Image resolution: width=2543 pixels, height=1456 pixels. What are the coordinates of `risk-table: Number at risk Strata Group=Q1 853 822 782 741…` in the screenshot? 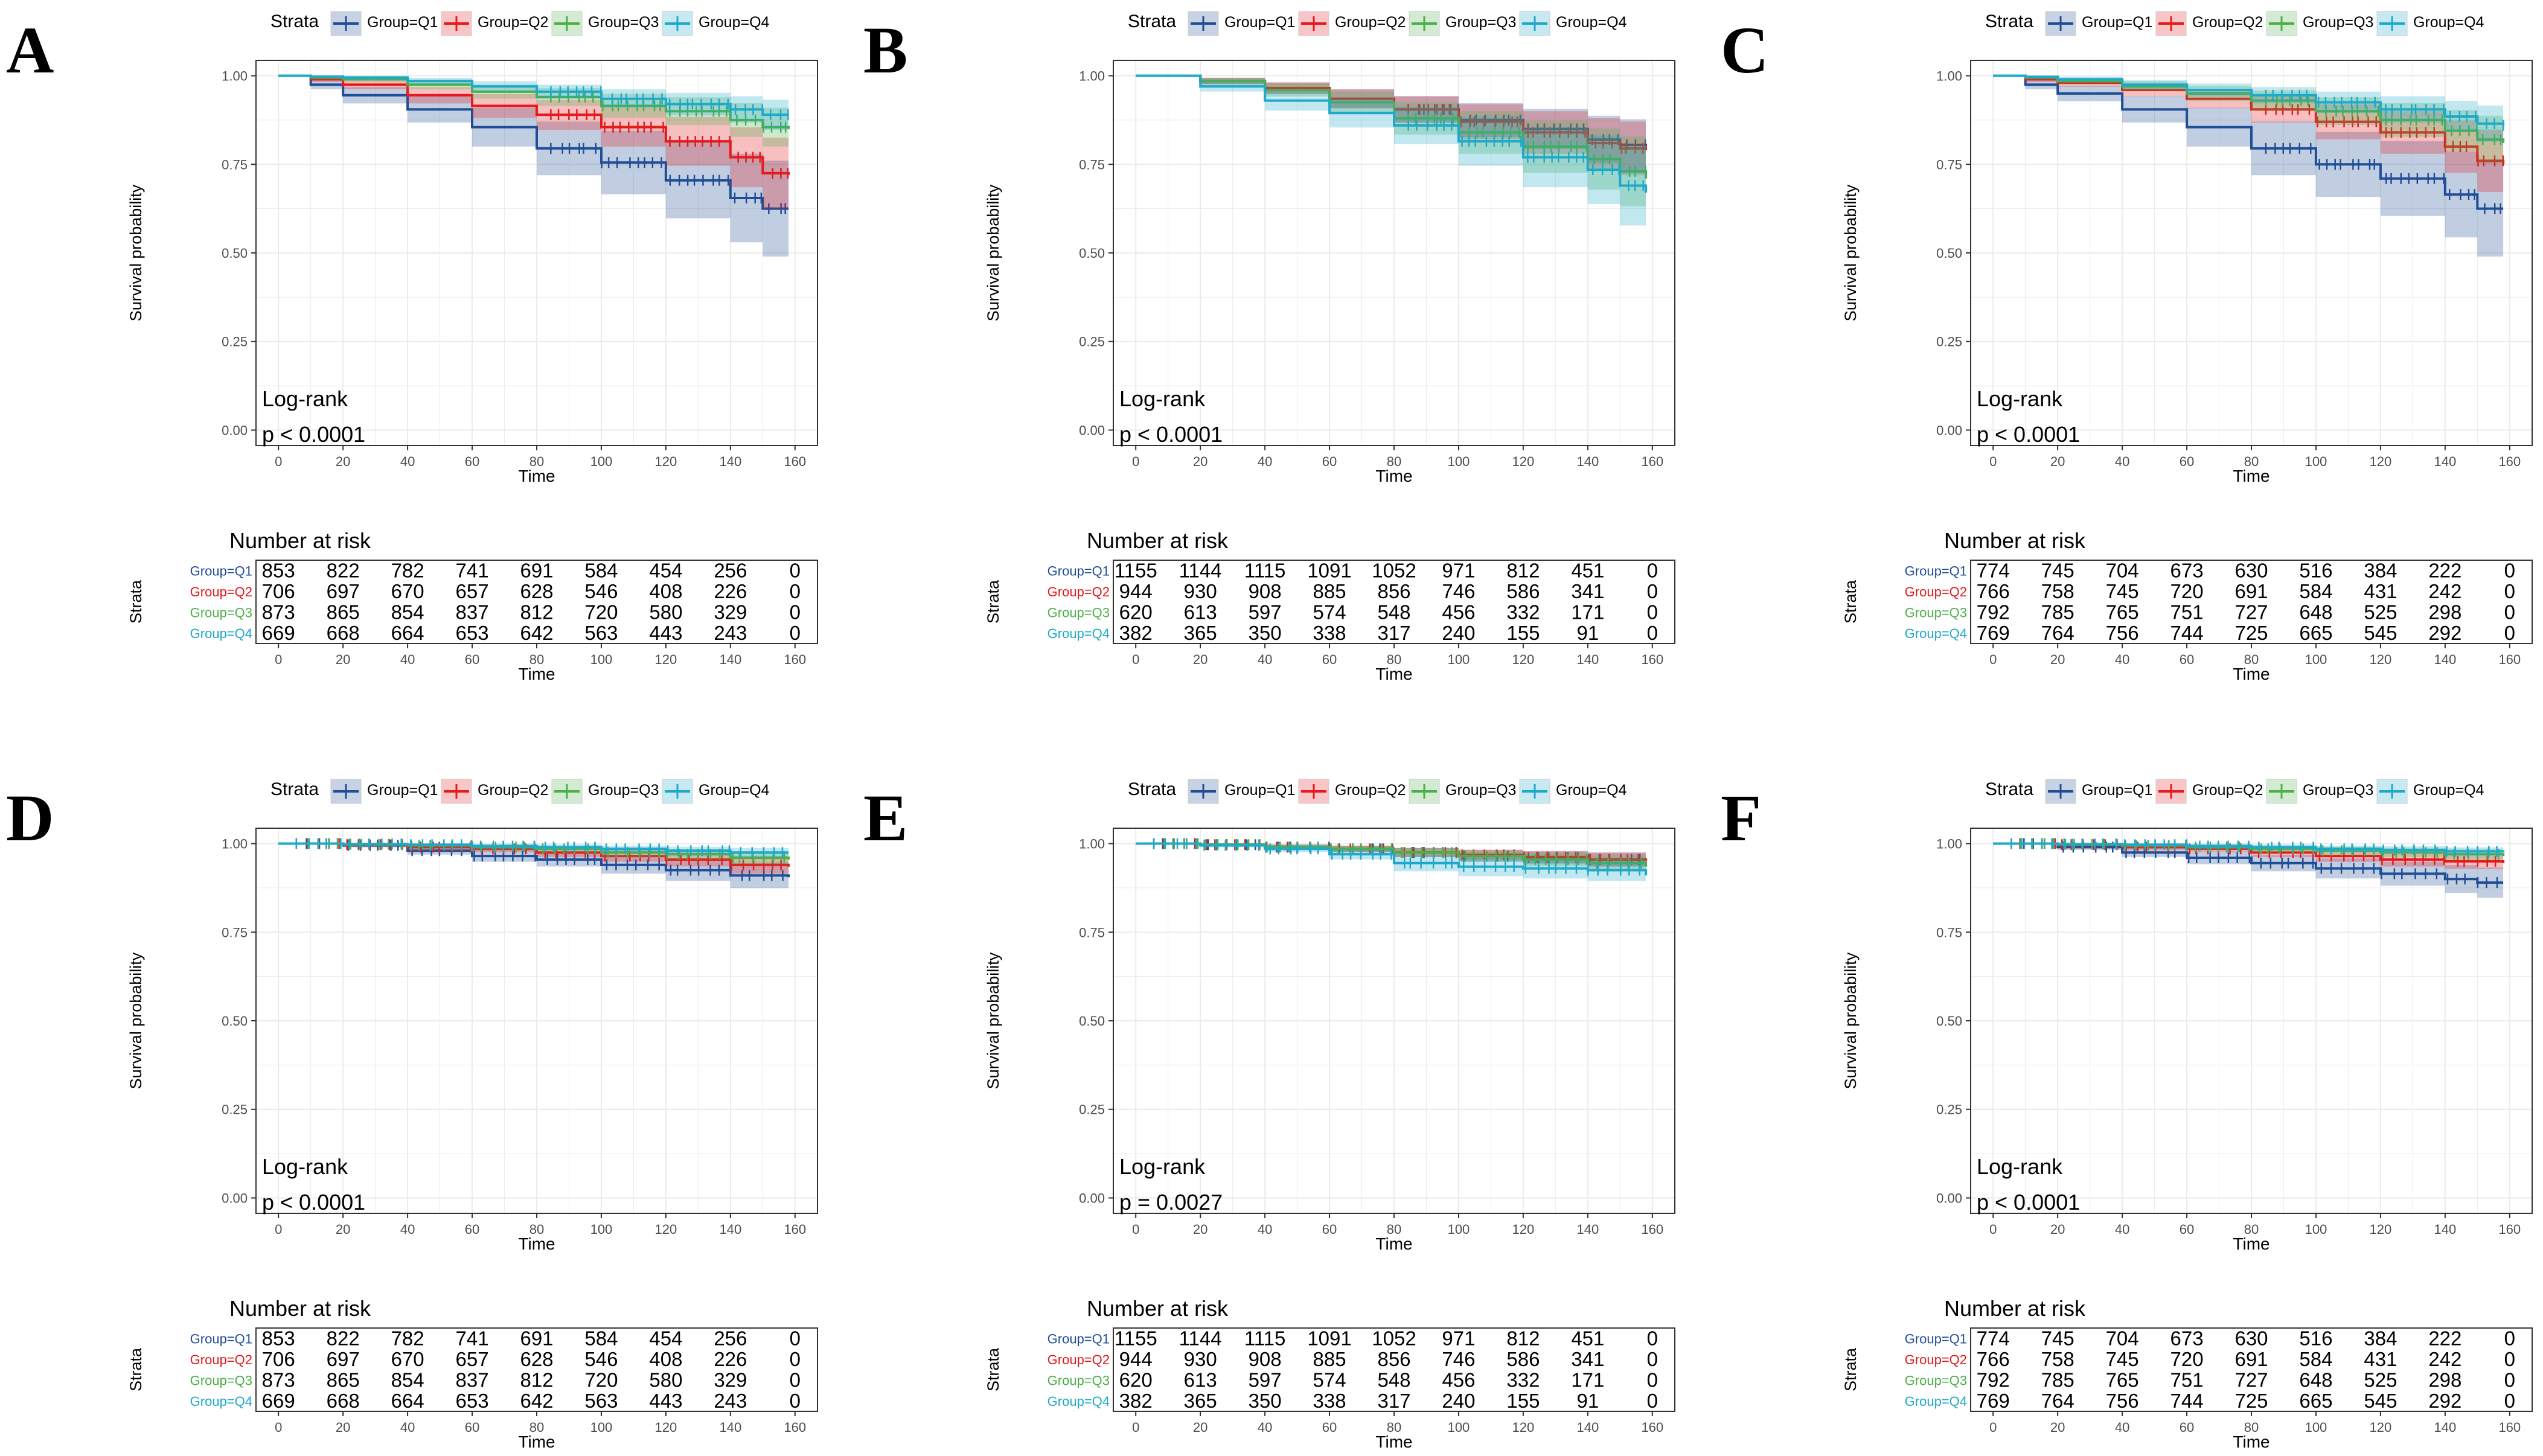 It's located at (473, 605).